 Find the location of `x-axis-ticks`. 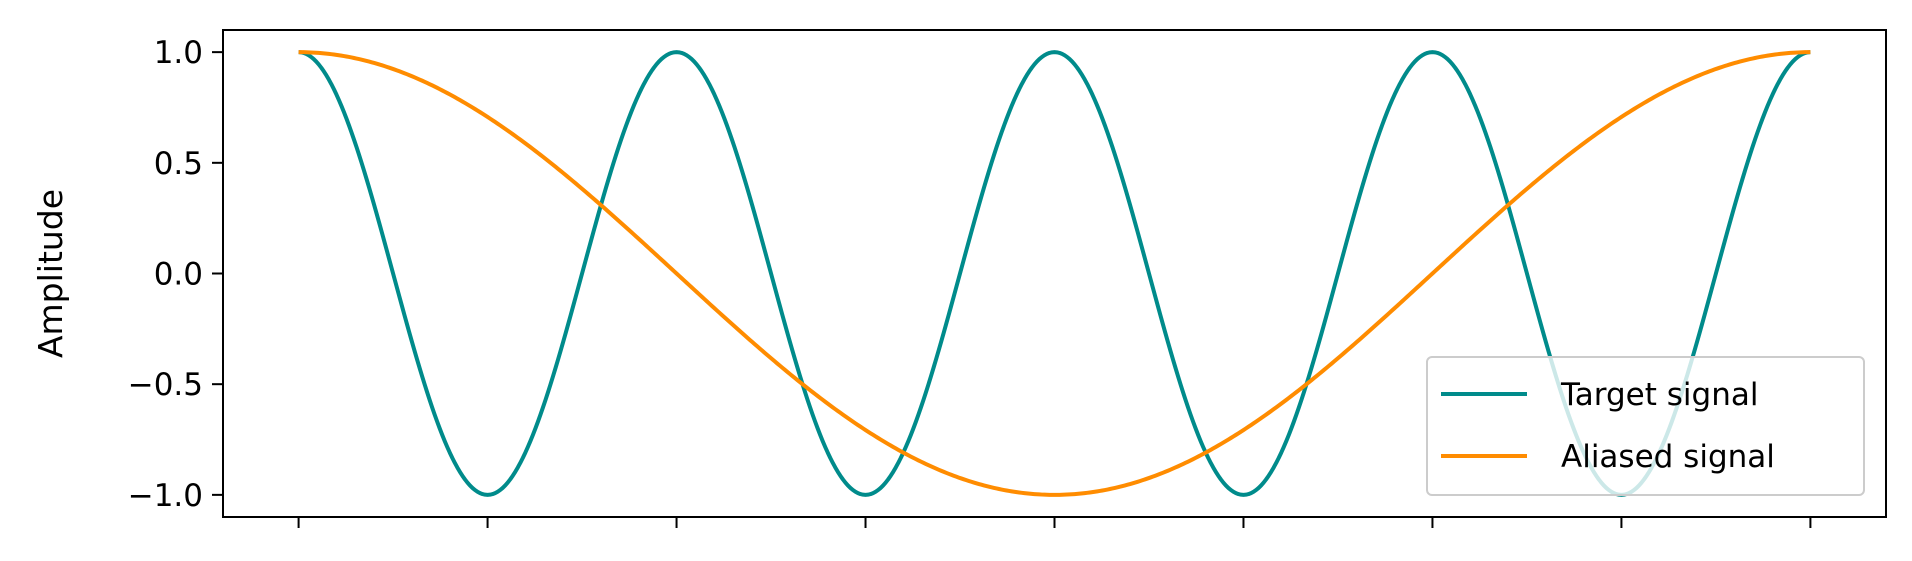

x-axis-ticks is located at coordinates (1054, 522).